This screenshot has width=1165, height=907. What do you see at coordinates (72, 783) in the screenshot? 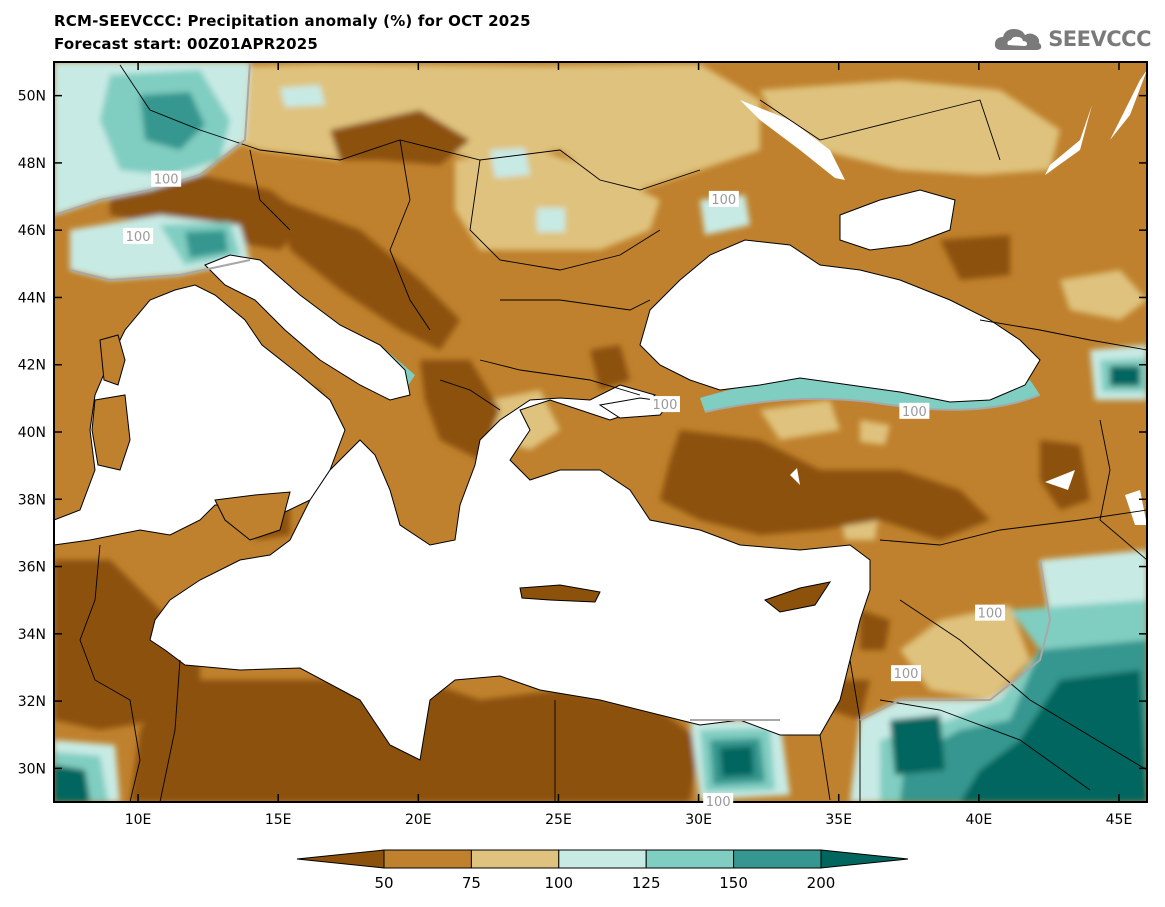
I see `region-extreme-wet-sw` at bounding box center [72, 783].